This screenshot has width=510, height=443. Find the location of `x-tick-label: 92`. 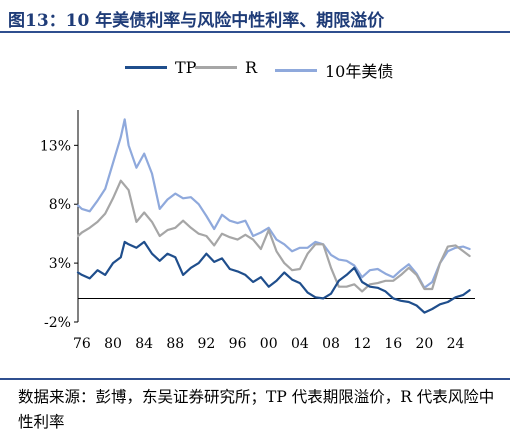

x-tick-label: 92 is located at coordinates (207, 344).